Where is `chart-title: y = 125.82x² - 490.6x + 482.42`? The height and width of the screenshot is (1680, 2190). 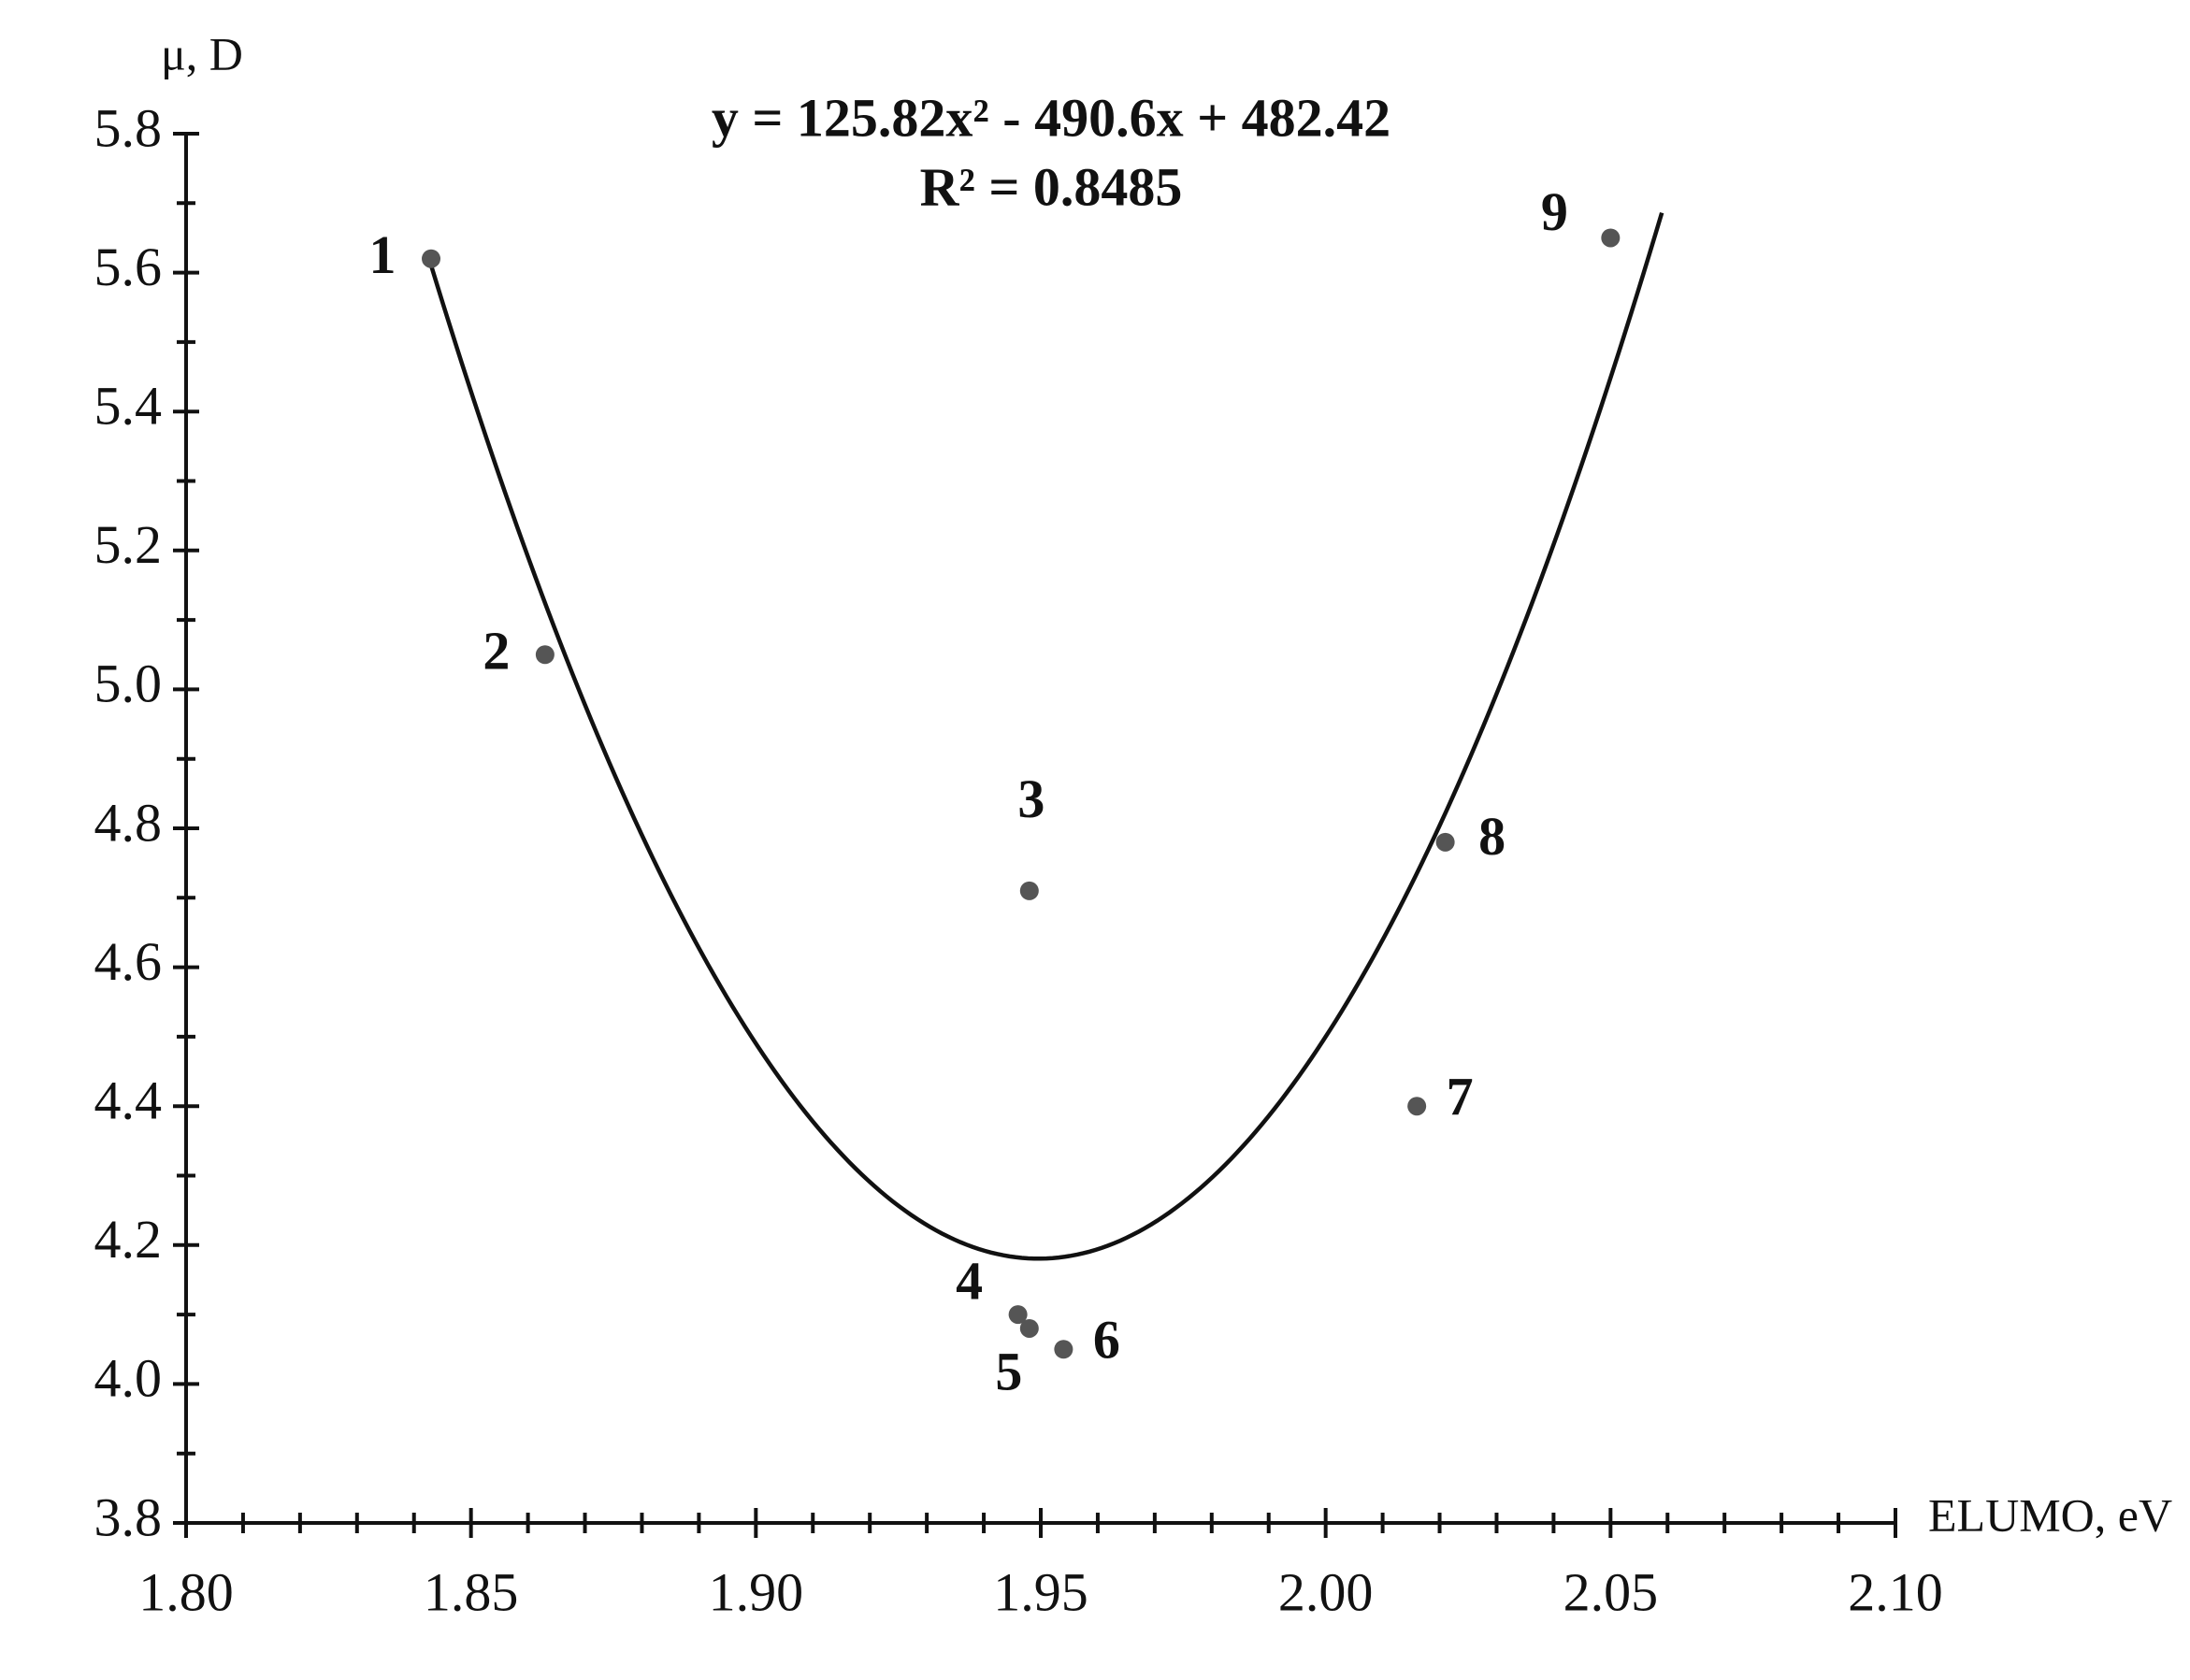
chart-title: y = 125.82x² - 490.6x + 482.42 is located at coordinates (1051, 117).